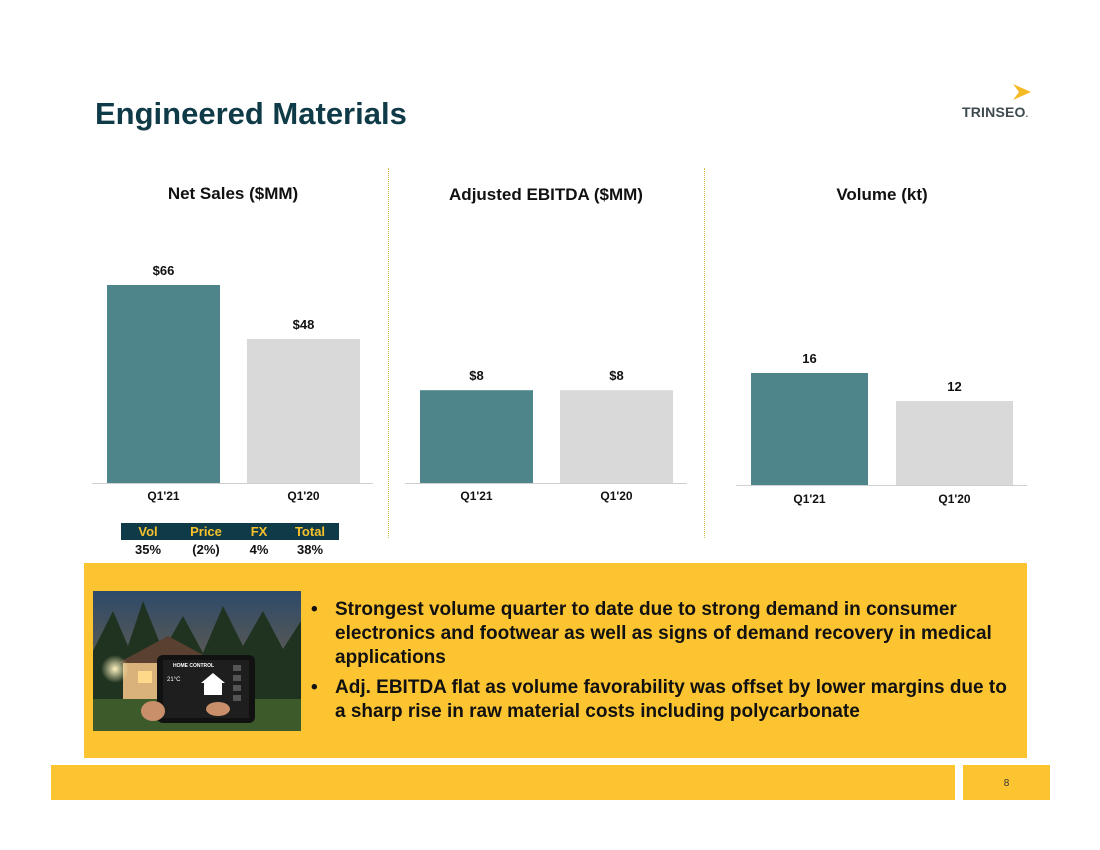 The image size is (1100, 850). Describe the element at coordinates (994, 112) in the screenshot. I see `logo-text: TRINSEO` at that location.